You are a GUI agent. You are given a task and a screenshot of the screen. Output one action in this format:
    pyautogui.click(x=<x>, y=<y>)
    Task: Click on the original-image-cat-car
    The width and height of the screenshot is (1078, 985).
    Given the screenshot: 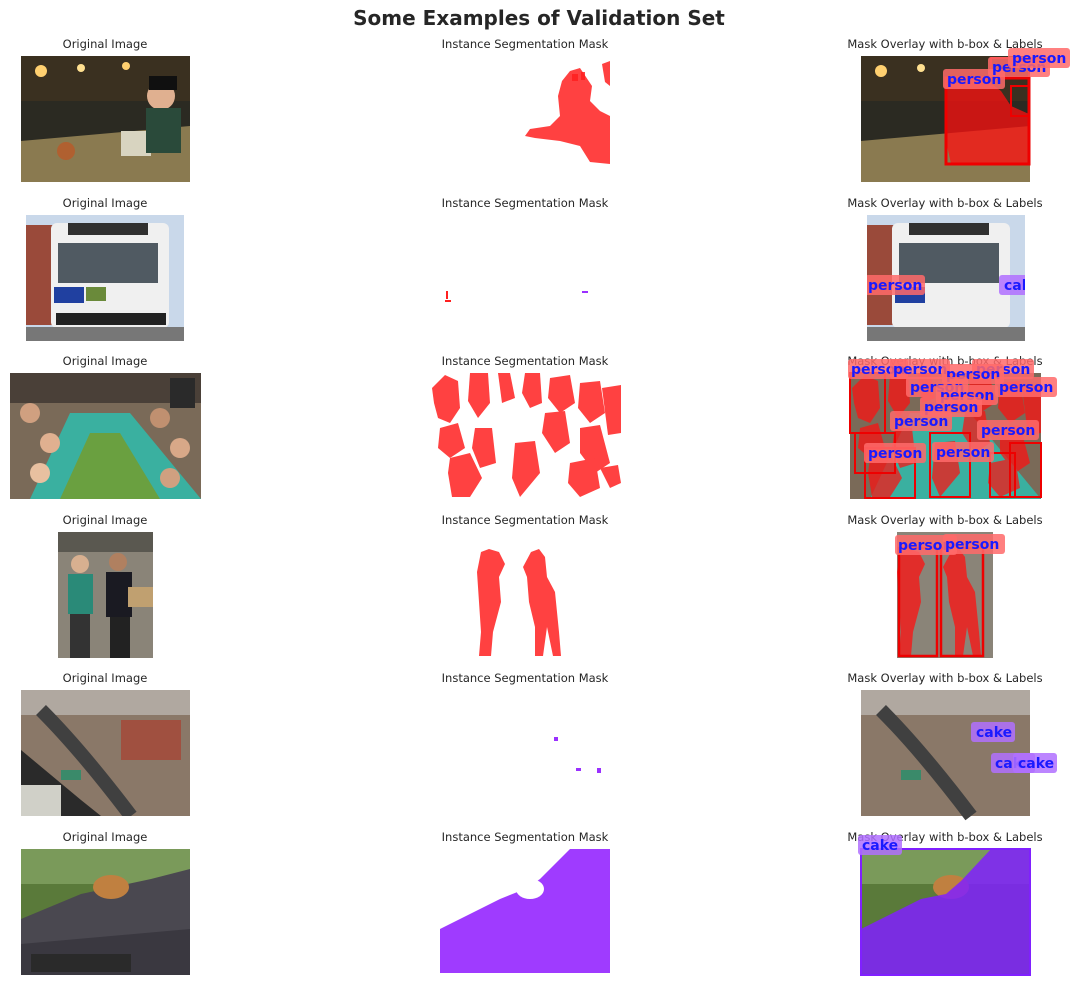 What is the action you would take?
    pyautogui.click(x=105, y=912)
    